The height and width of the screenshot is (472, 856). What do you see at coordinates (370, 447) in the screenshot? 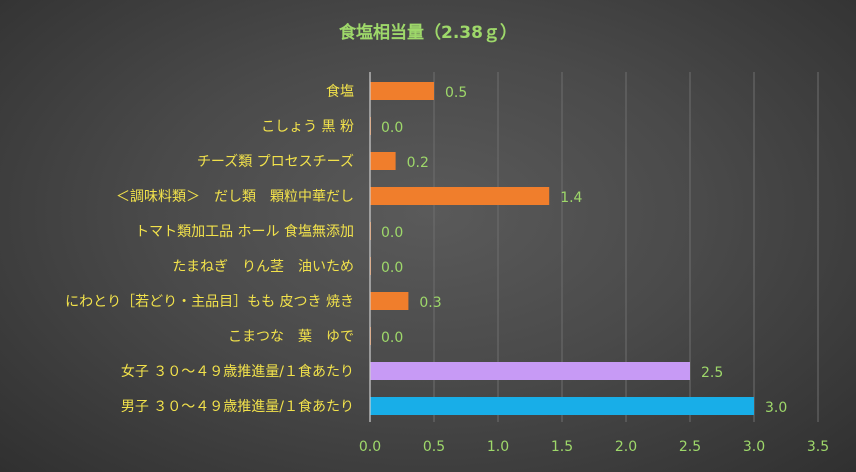
I see `x-tick-label: 0.0` at bounding box center [370, 447].